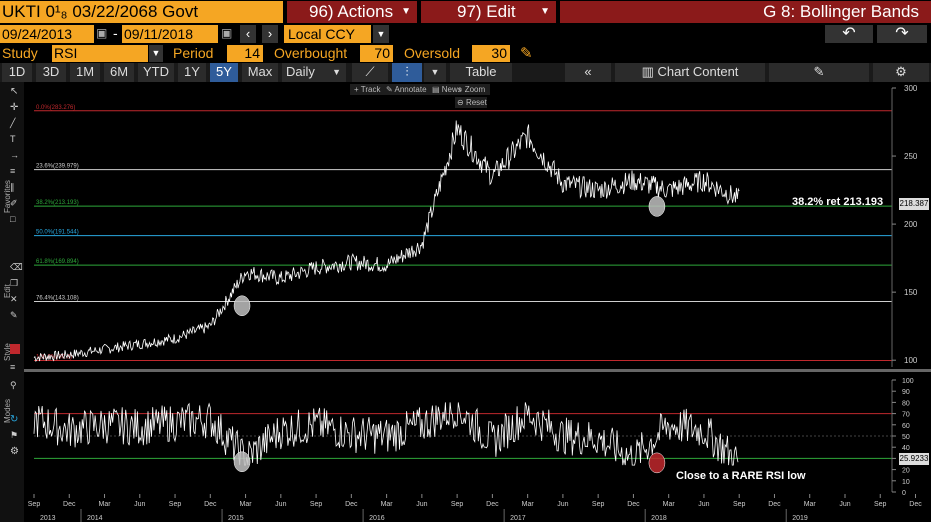  Describe the element at coordinates (741, 476) in the screenshot. I see `rsi-annotation: Close to a RARE RSI low` at that location.